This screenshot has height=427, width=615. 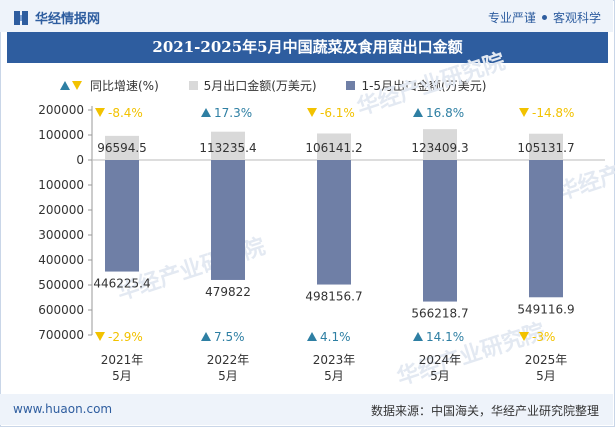 I want to click on slogan-left: 专业严谨, so click(x=511, y=18).